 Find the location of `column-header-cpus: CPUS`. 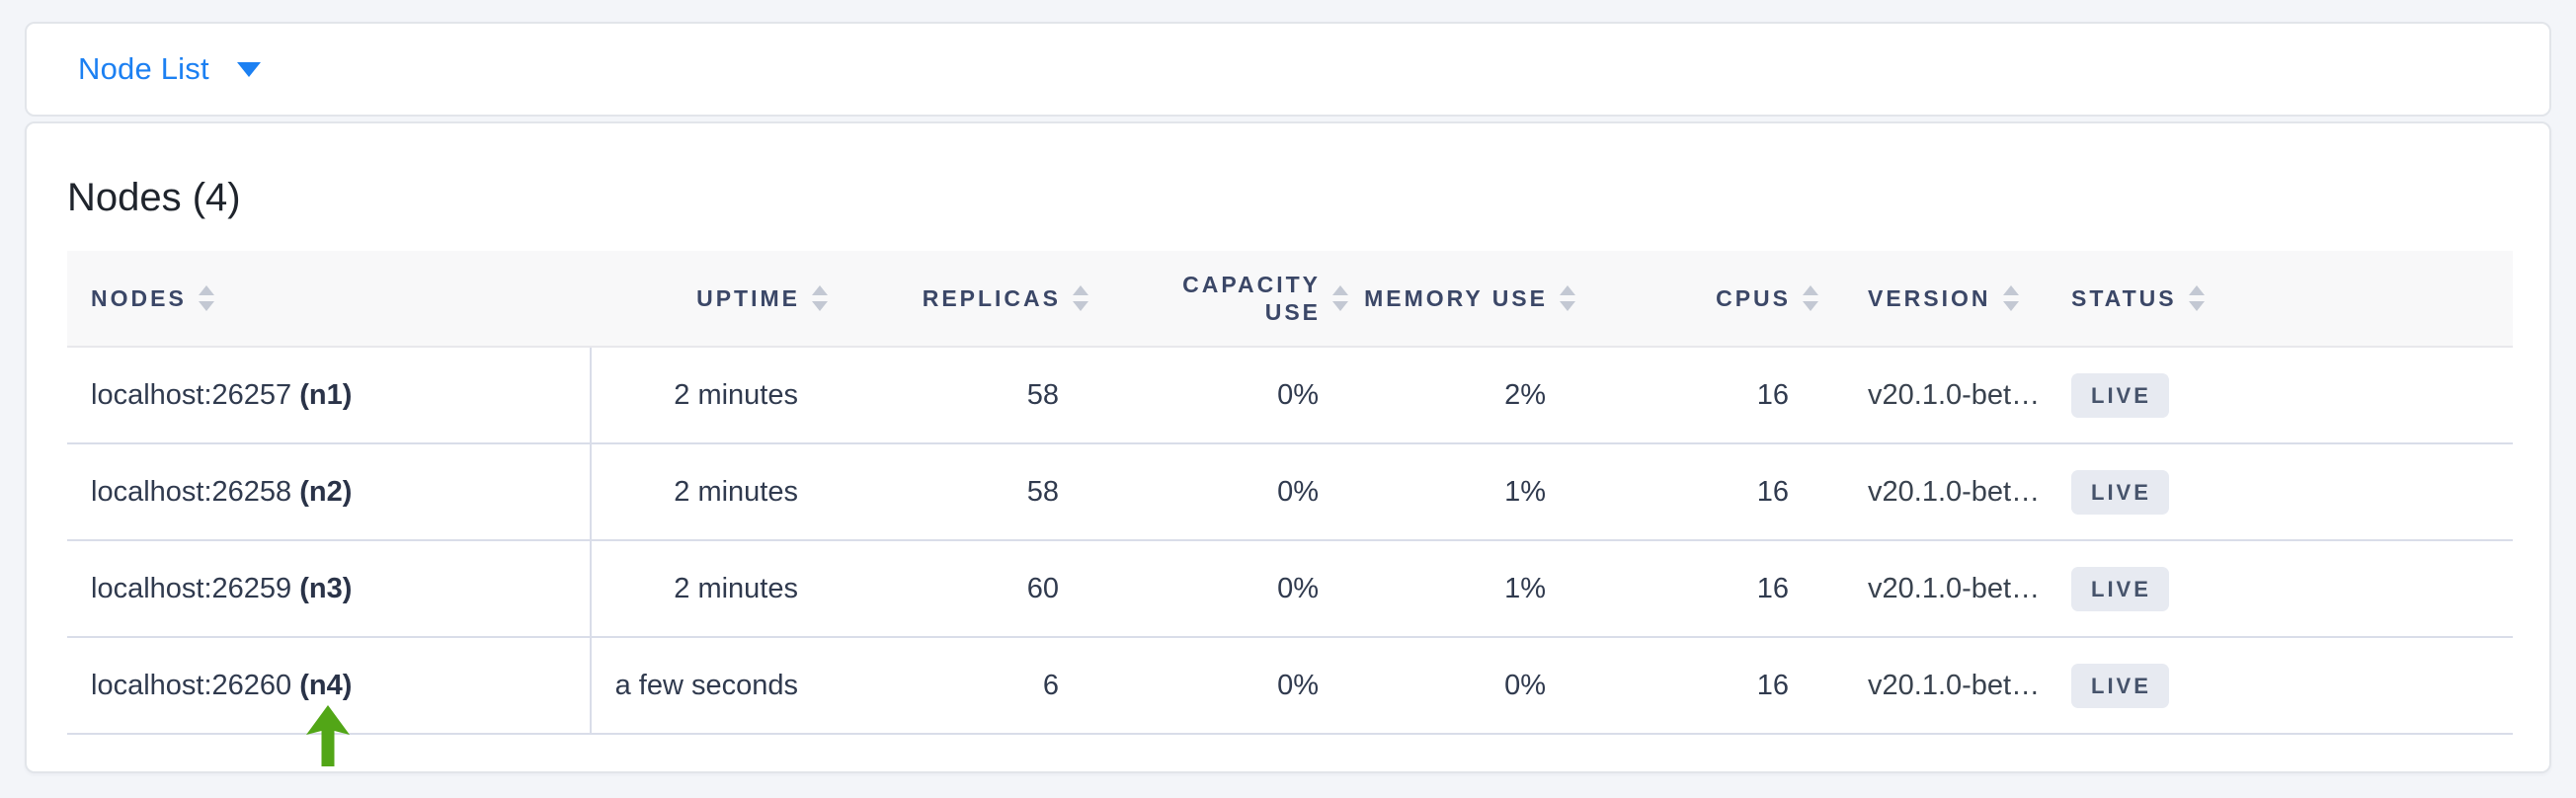

column-header-cpus: CPUS is located at coordinates (1696, 299).